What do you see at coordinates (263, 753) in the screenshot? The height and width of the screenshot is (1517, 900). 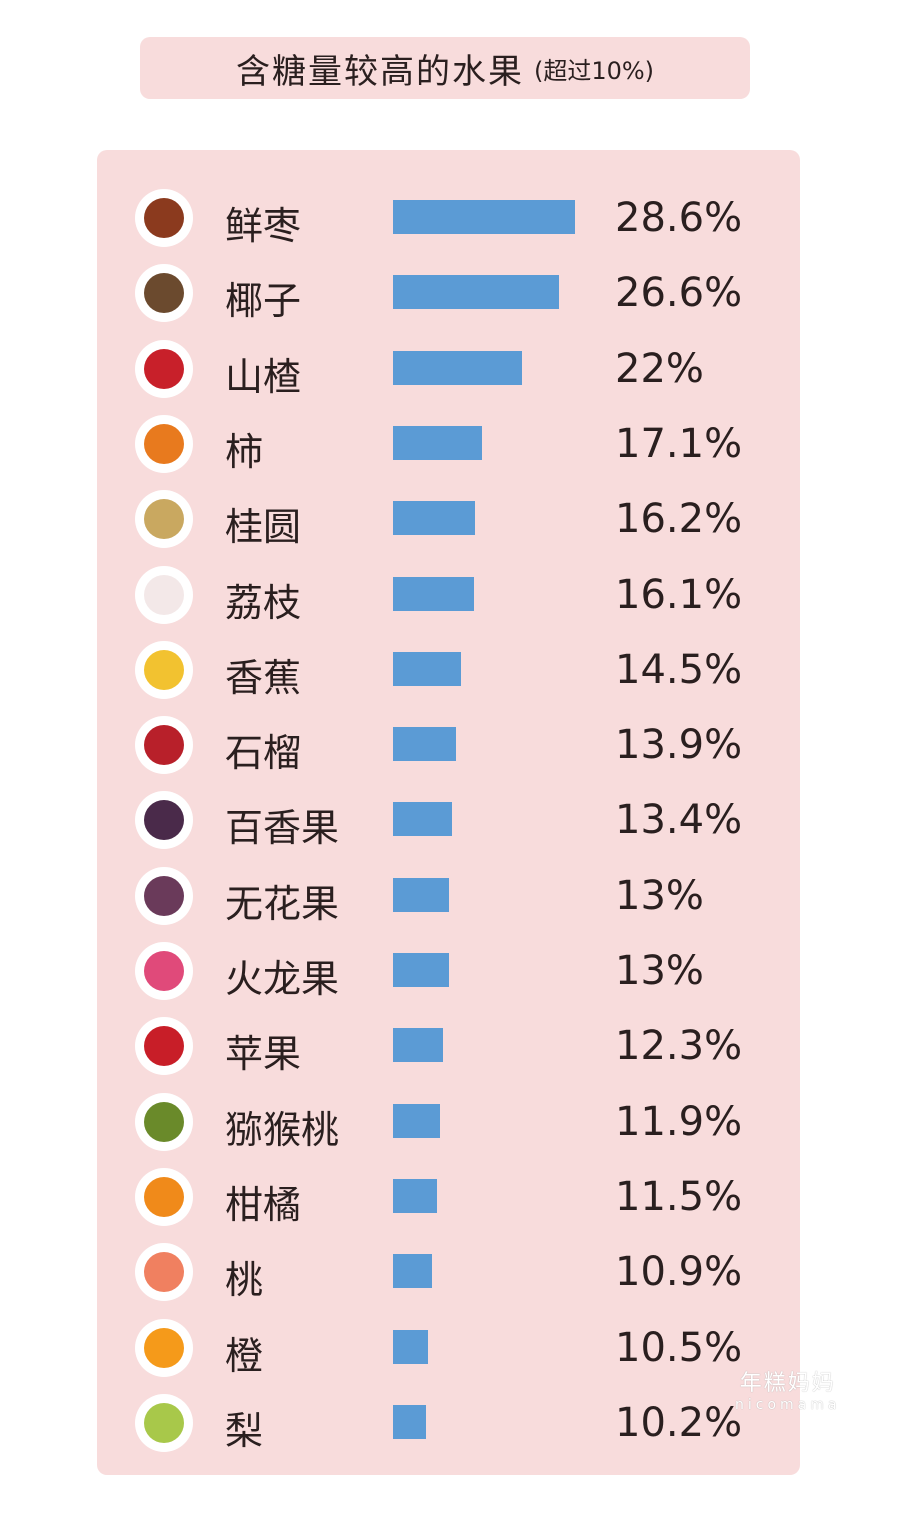 I see `category-label: 石榴` at bounding box center [263, 753].